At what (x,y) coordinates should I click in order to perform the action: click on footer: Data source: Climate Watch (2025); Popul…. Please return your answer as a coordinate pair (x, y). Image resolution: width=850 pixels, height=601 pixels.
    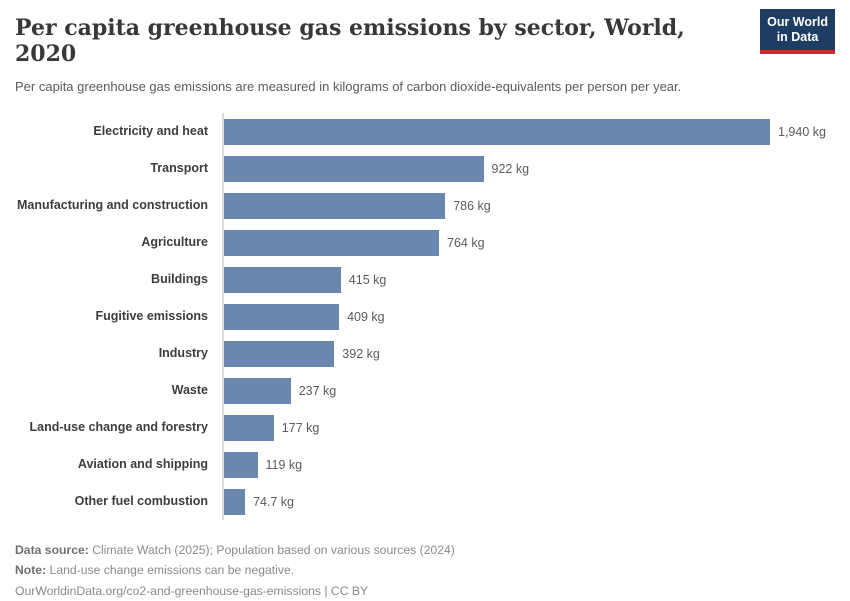
    Looking at the image, I should click on (425, 570).